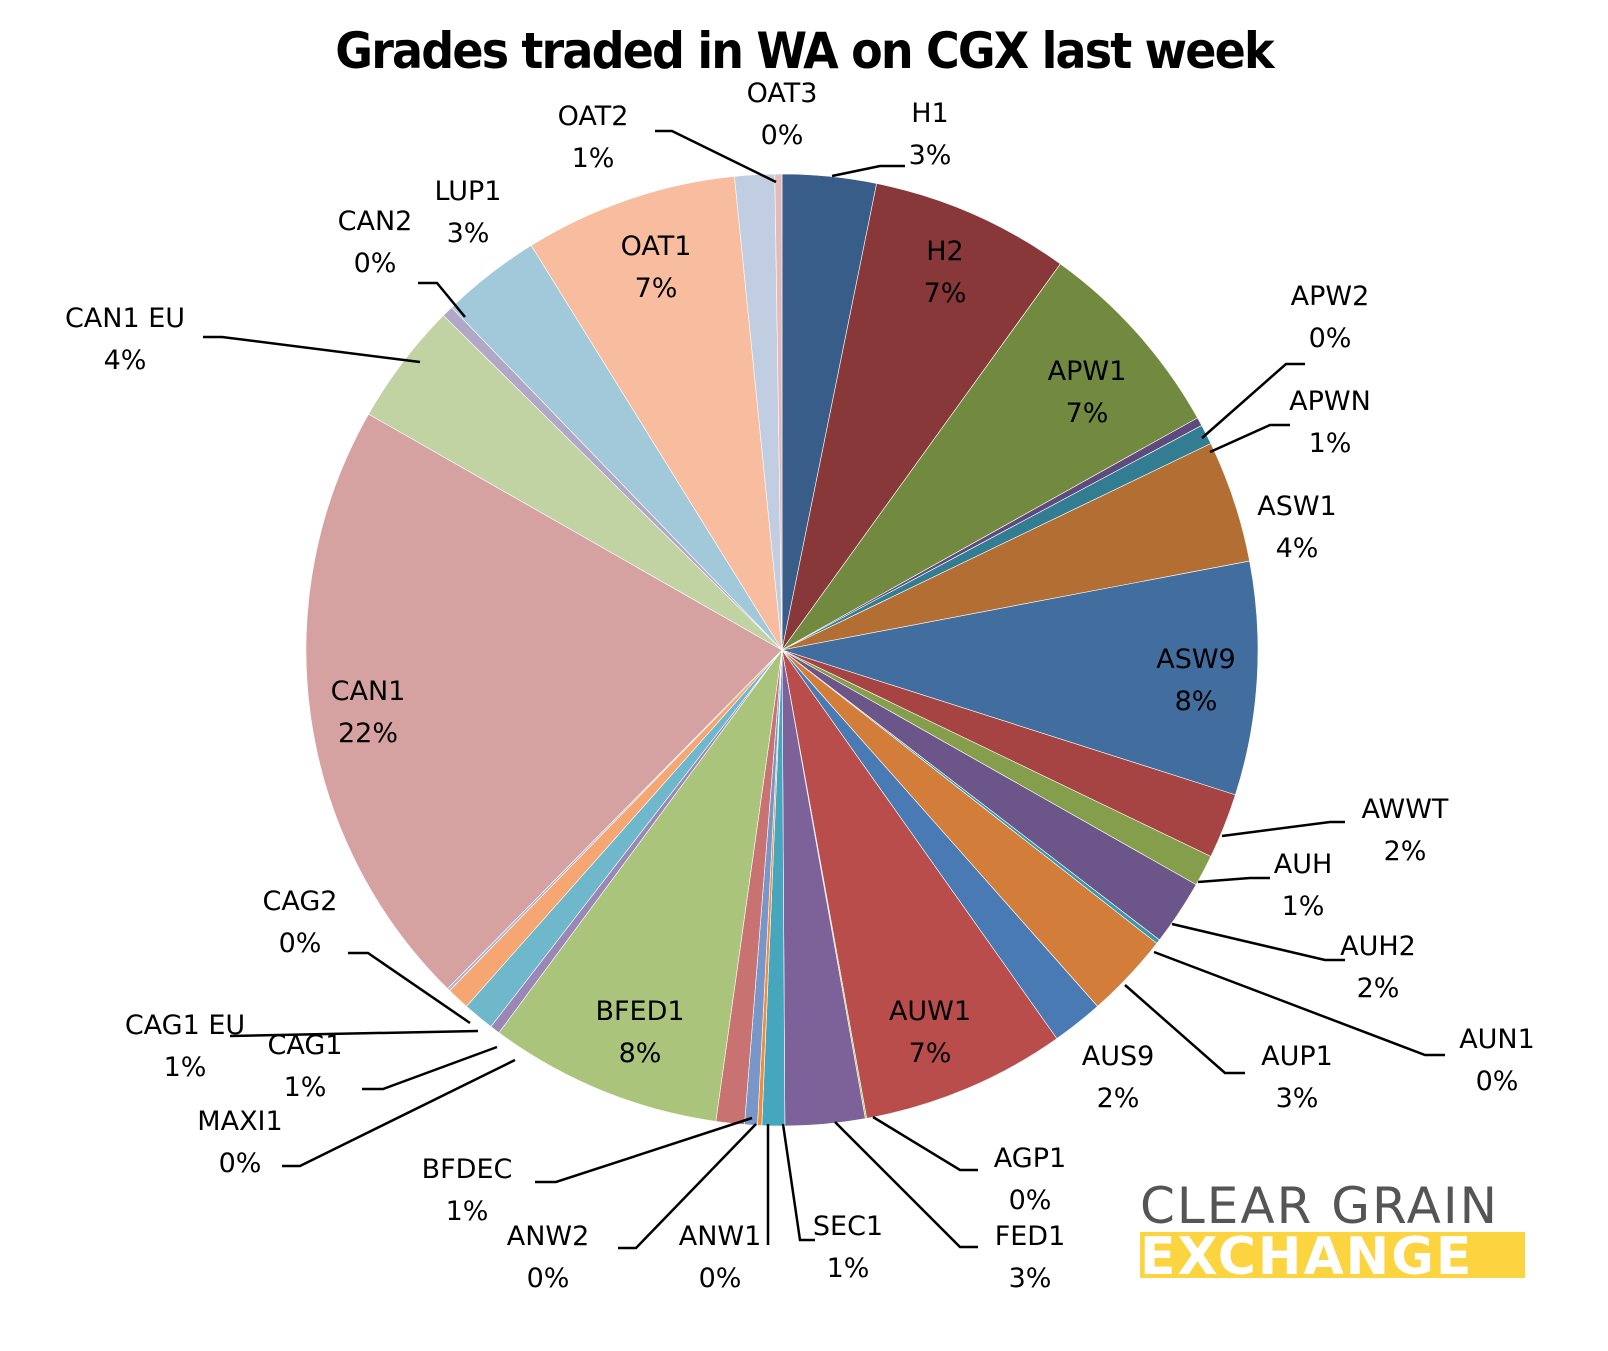  I want to click on slice-label: CAN1, so click(368, 691).